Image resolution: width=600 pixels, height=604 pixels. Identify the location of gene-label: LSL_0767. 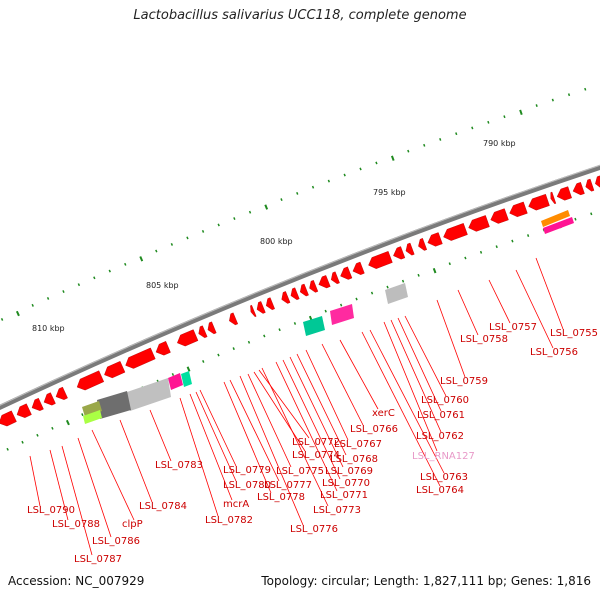
(358, 444).